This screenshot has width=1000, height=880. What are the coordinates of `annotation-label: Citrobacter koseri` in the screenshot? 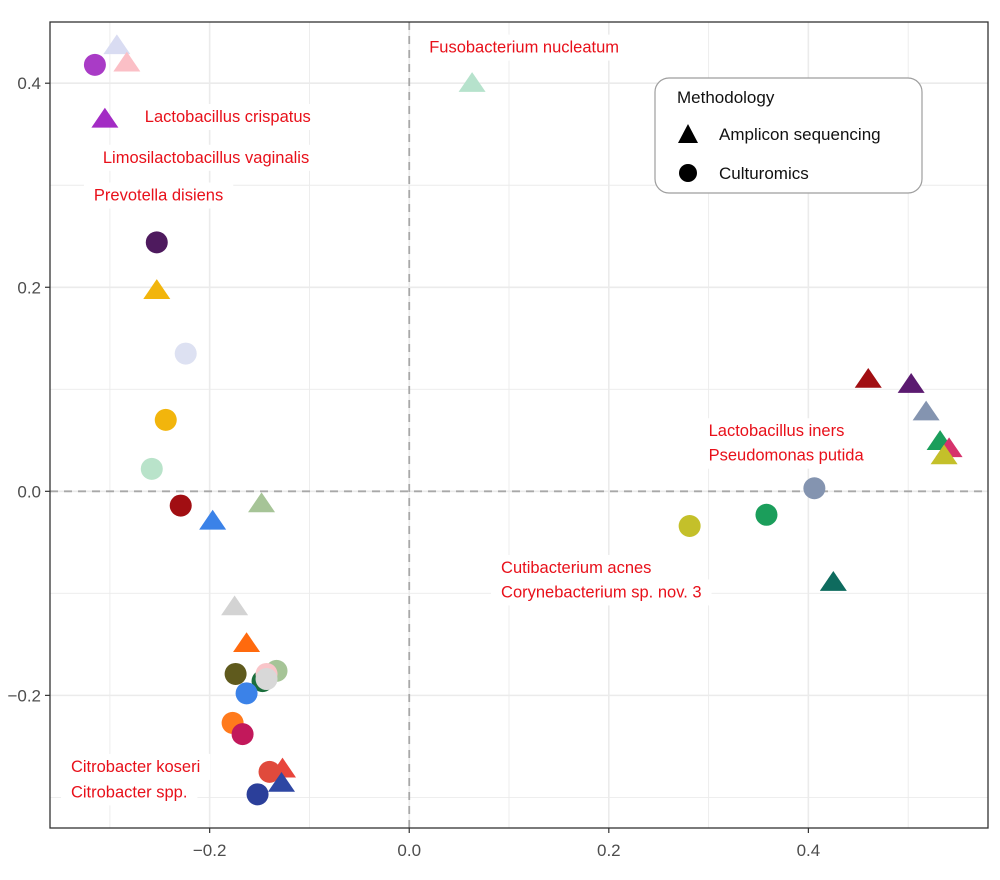 It's located at (135, 767).